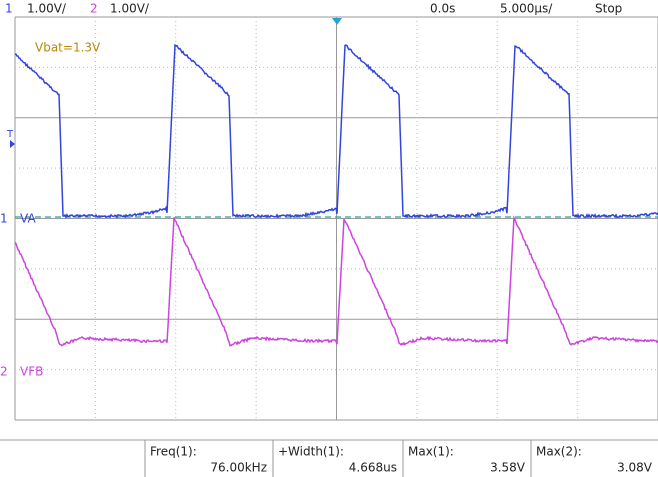 The height and width of the screenshot is (477, 658). Describe the element at coordinates (526, 9) in the screenshot. I see `time-scale: 5.000µs/` at that location.